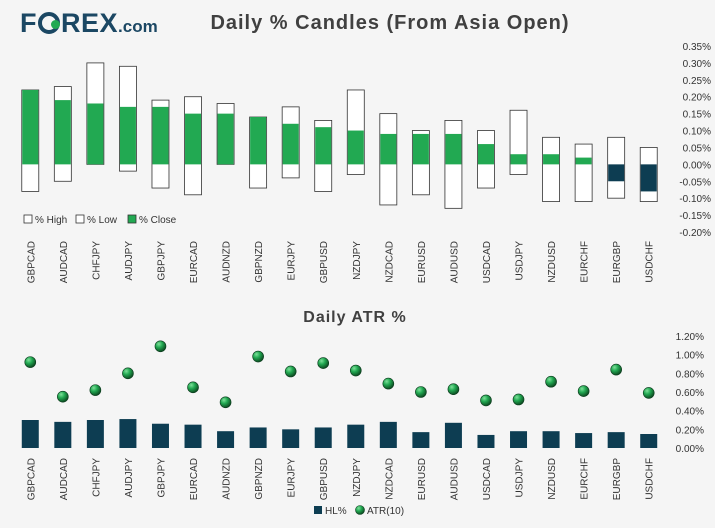  Describe the element at coordinates (697, 115) in the screenshot. I see `y-tick-label: 0.15%` at that location.